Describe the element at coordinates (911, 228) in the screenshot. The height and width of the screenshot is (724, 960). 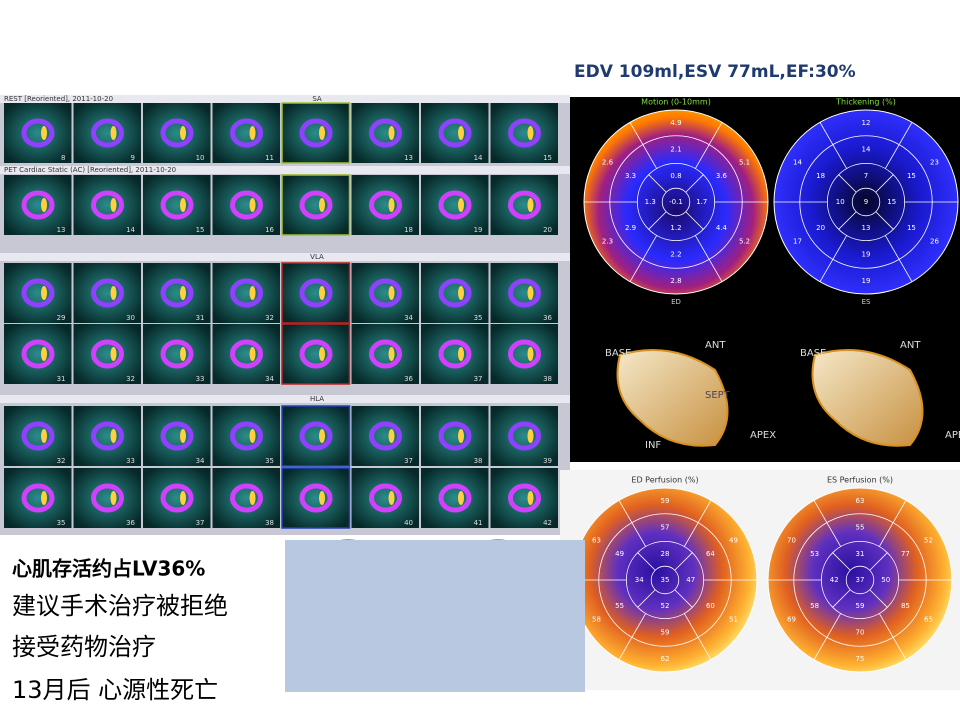
I see `polar-value: 15` at that location.